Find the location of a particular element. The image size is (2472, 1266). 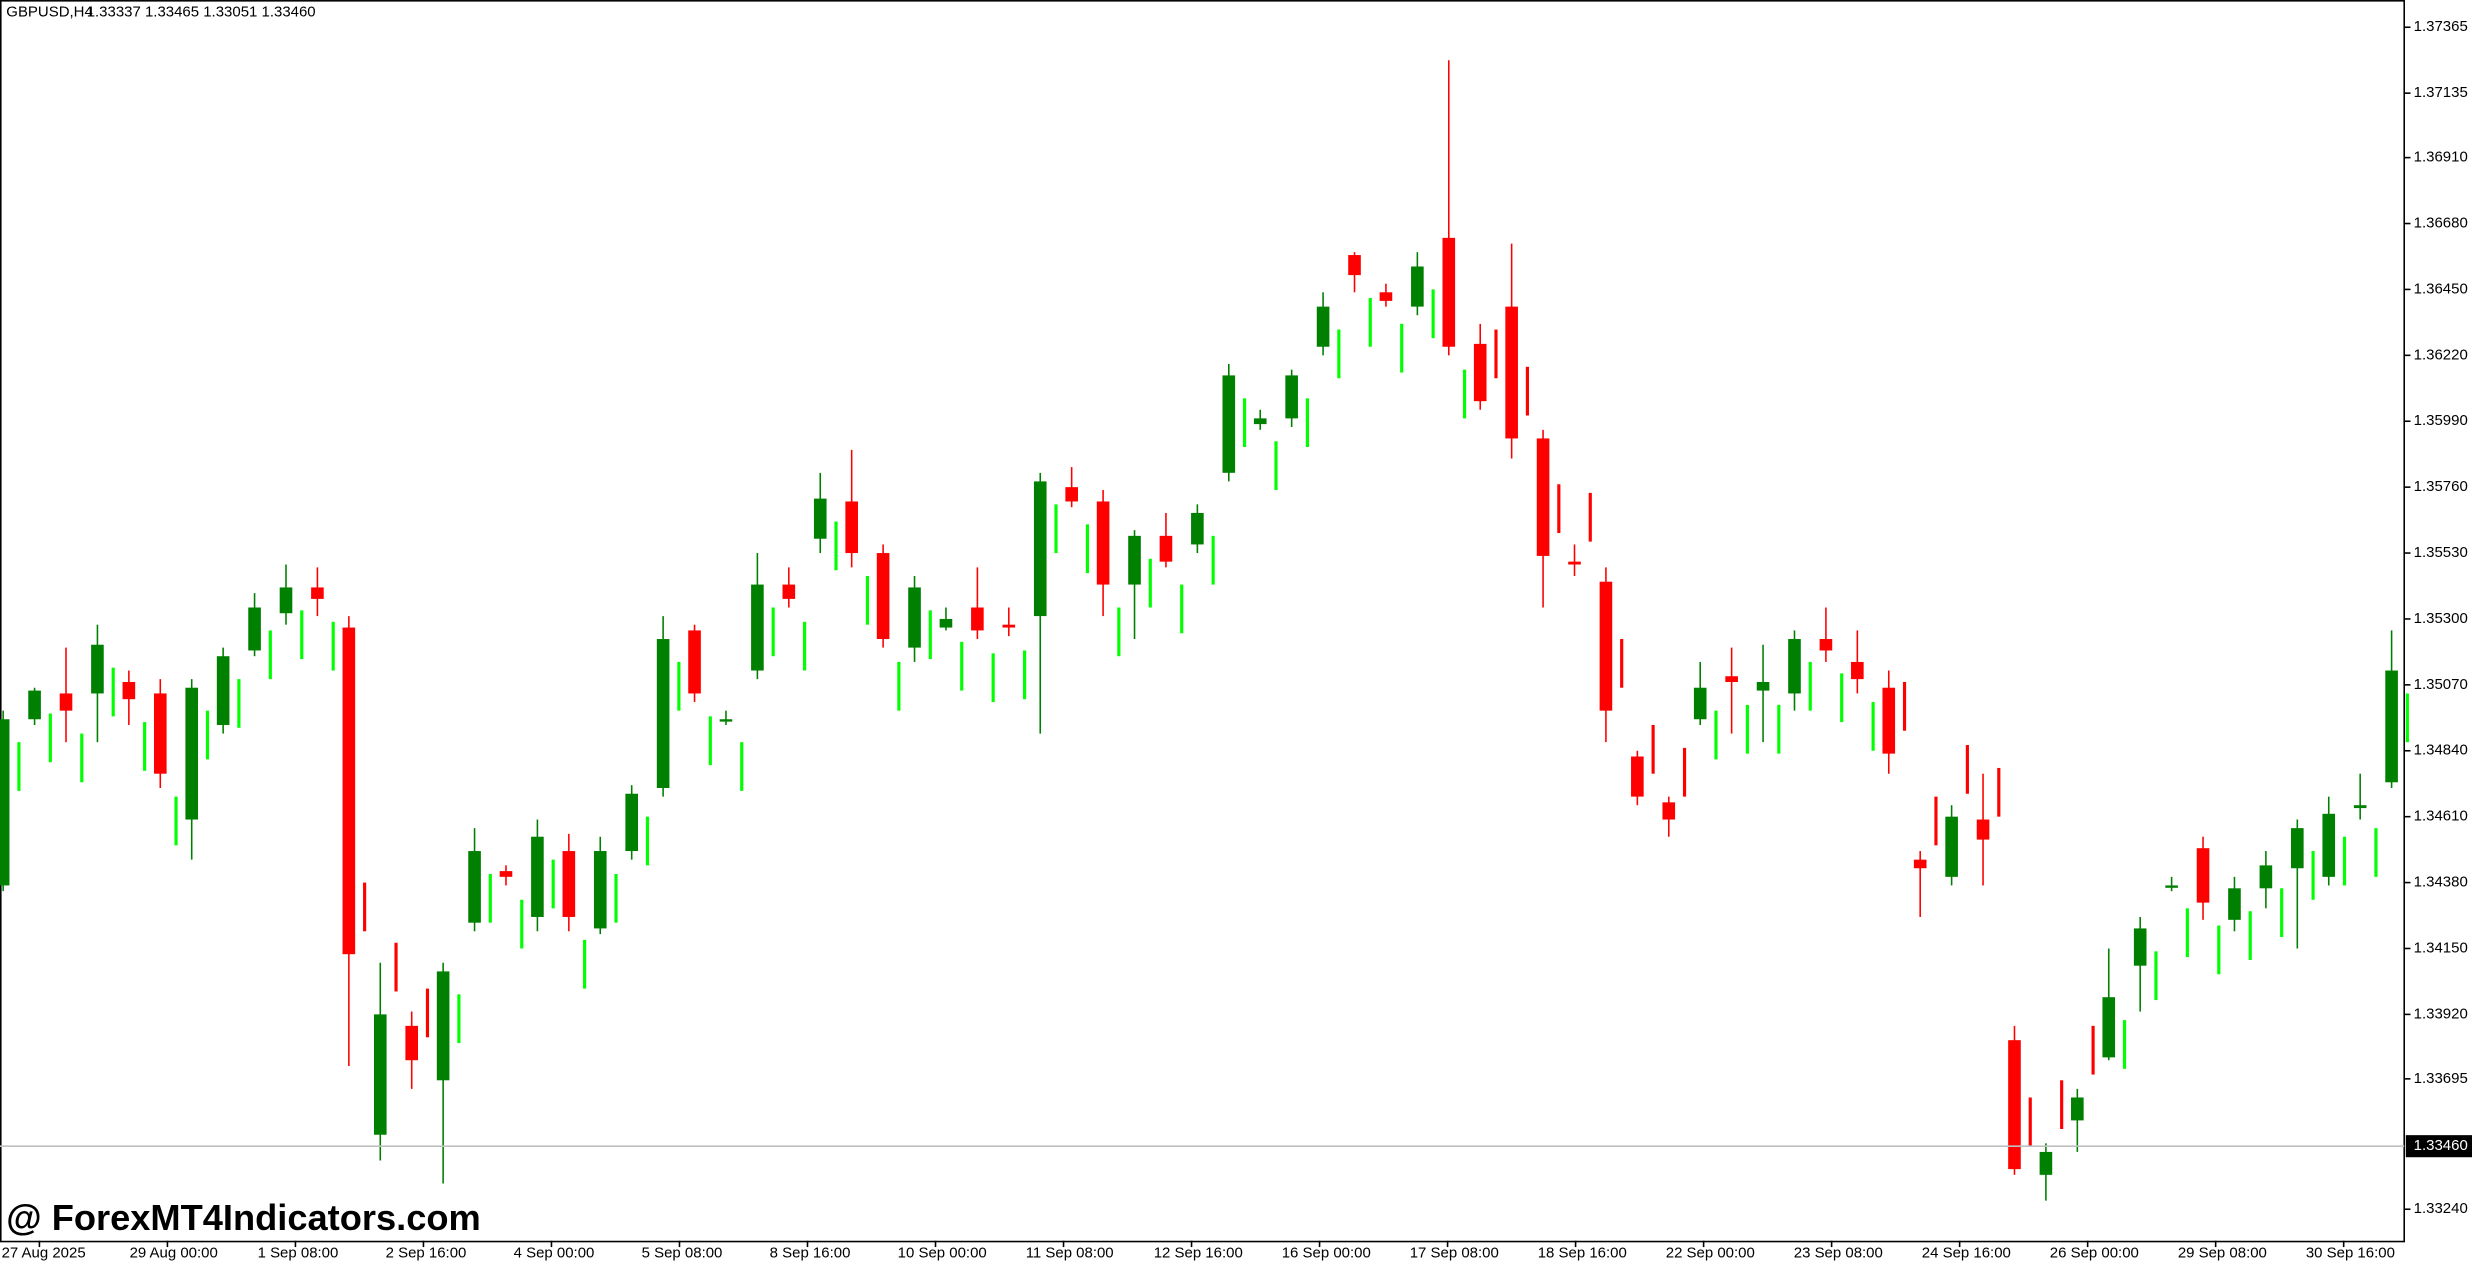

x-tick-label: 26 Sep 00:00 is located at coordinates (2094, 1252).